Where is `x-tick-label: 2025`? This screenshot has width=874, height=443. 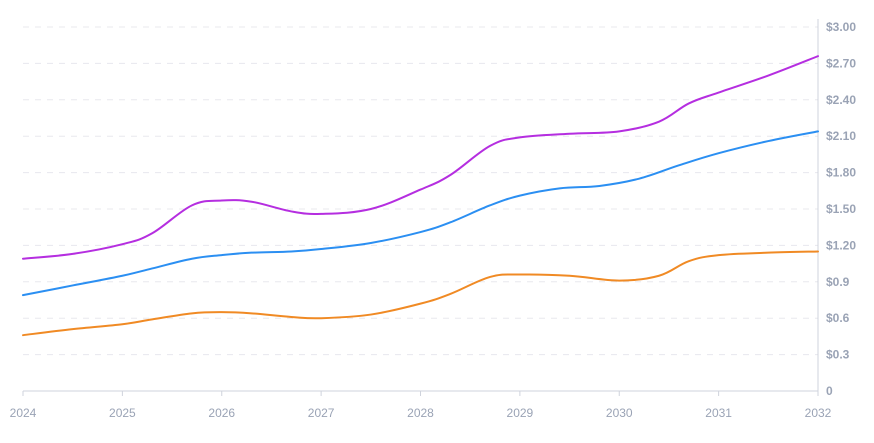
x-tick-label: 2025 is located at coordinates (122, 413).